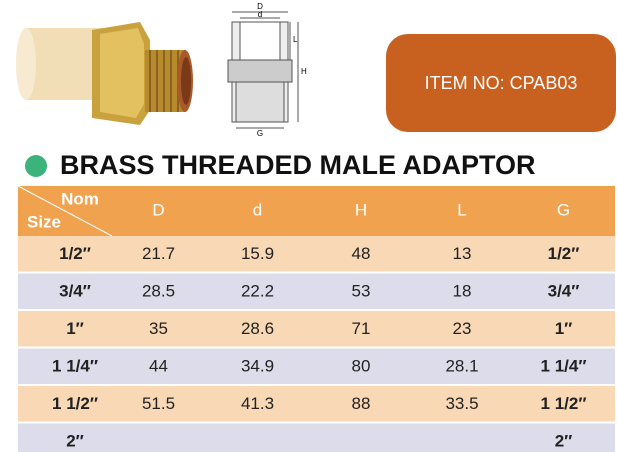 The height and width of the screenshot is (452, 617). I want to click on product-photo, so click(104, 73).